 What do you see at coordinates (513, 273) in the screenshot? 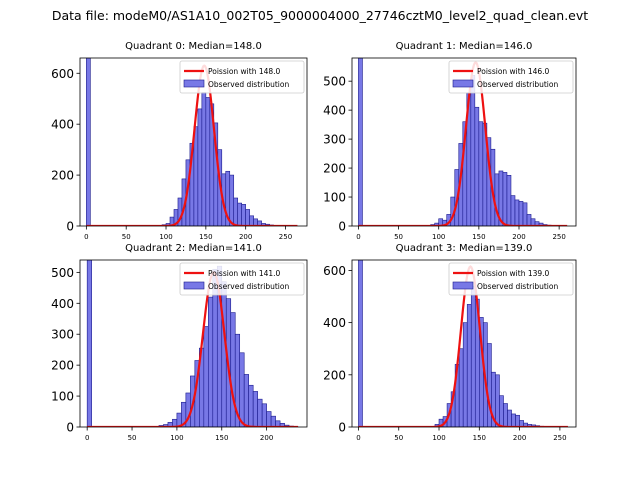
I see `legend-label-poisson: Poission with 139.0` at bounding box center [513, 273].